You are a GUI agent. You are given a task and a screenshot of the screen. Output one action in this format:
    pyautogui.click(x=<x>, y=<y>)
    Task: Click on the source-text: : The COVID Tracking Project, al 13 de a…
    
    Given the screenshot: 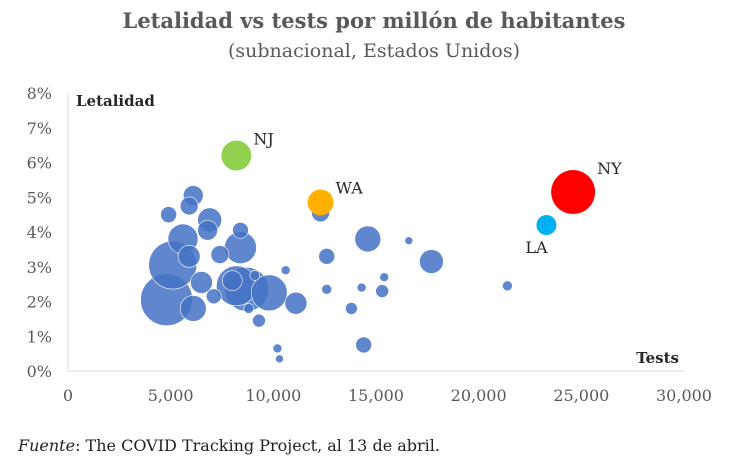 What is the action you would take?
    pyautogui.click(x=257, y=445)
    